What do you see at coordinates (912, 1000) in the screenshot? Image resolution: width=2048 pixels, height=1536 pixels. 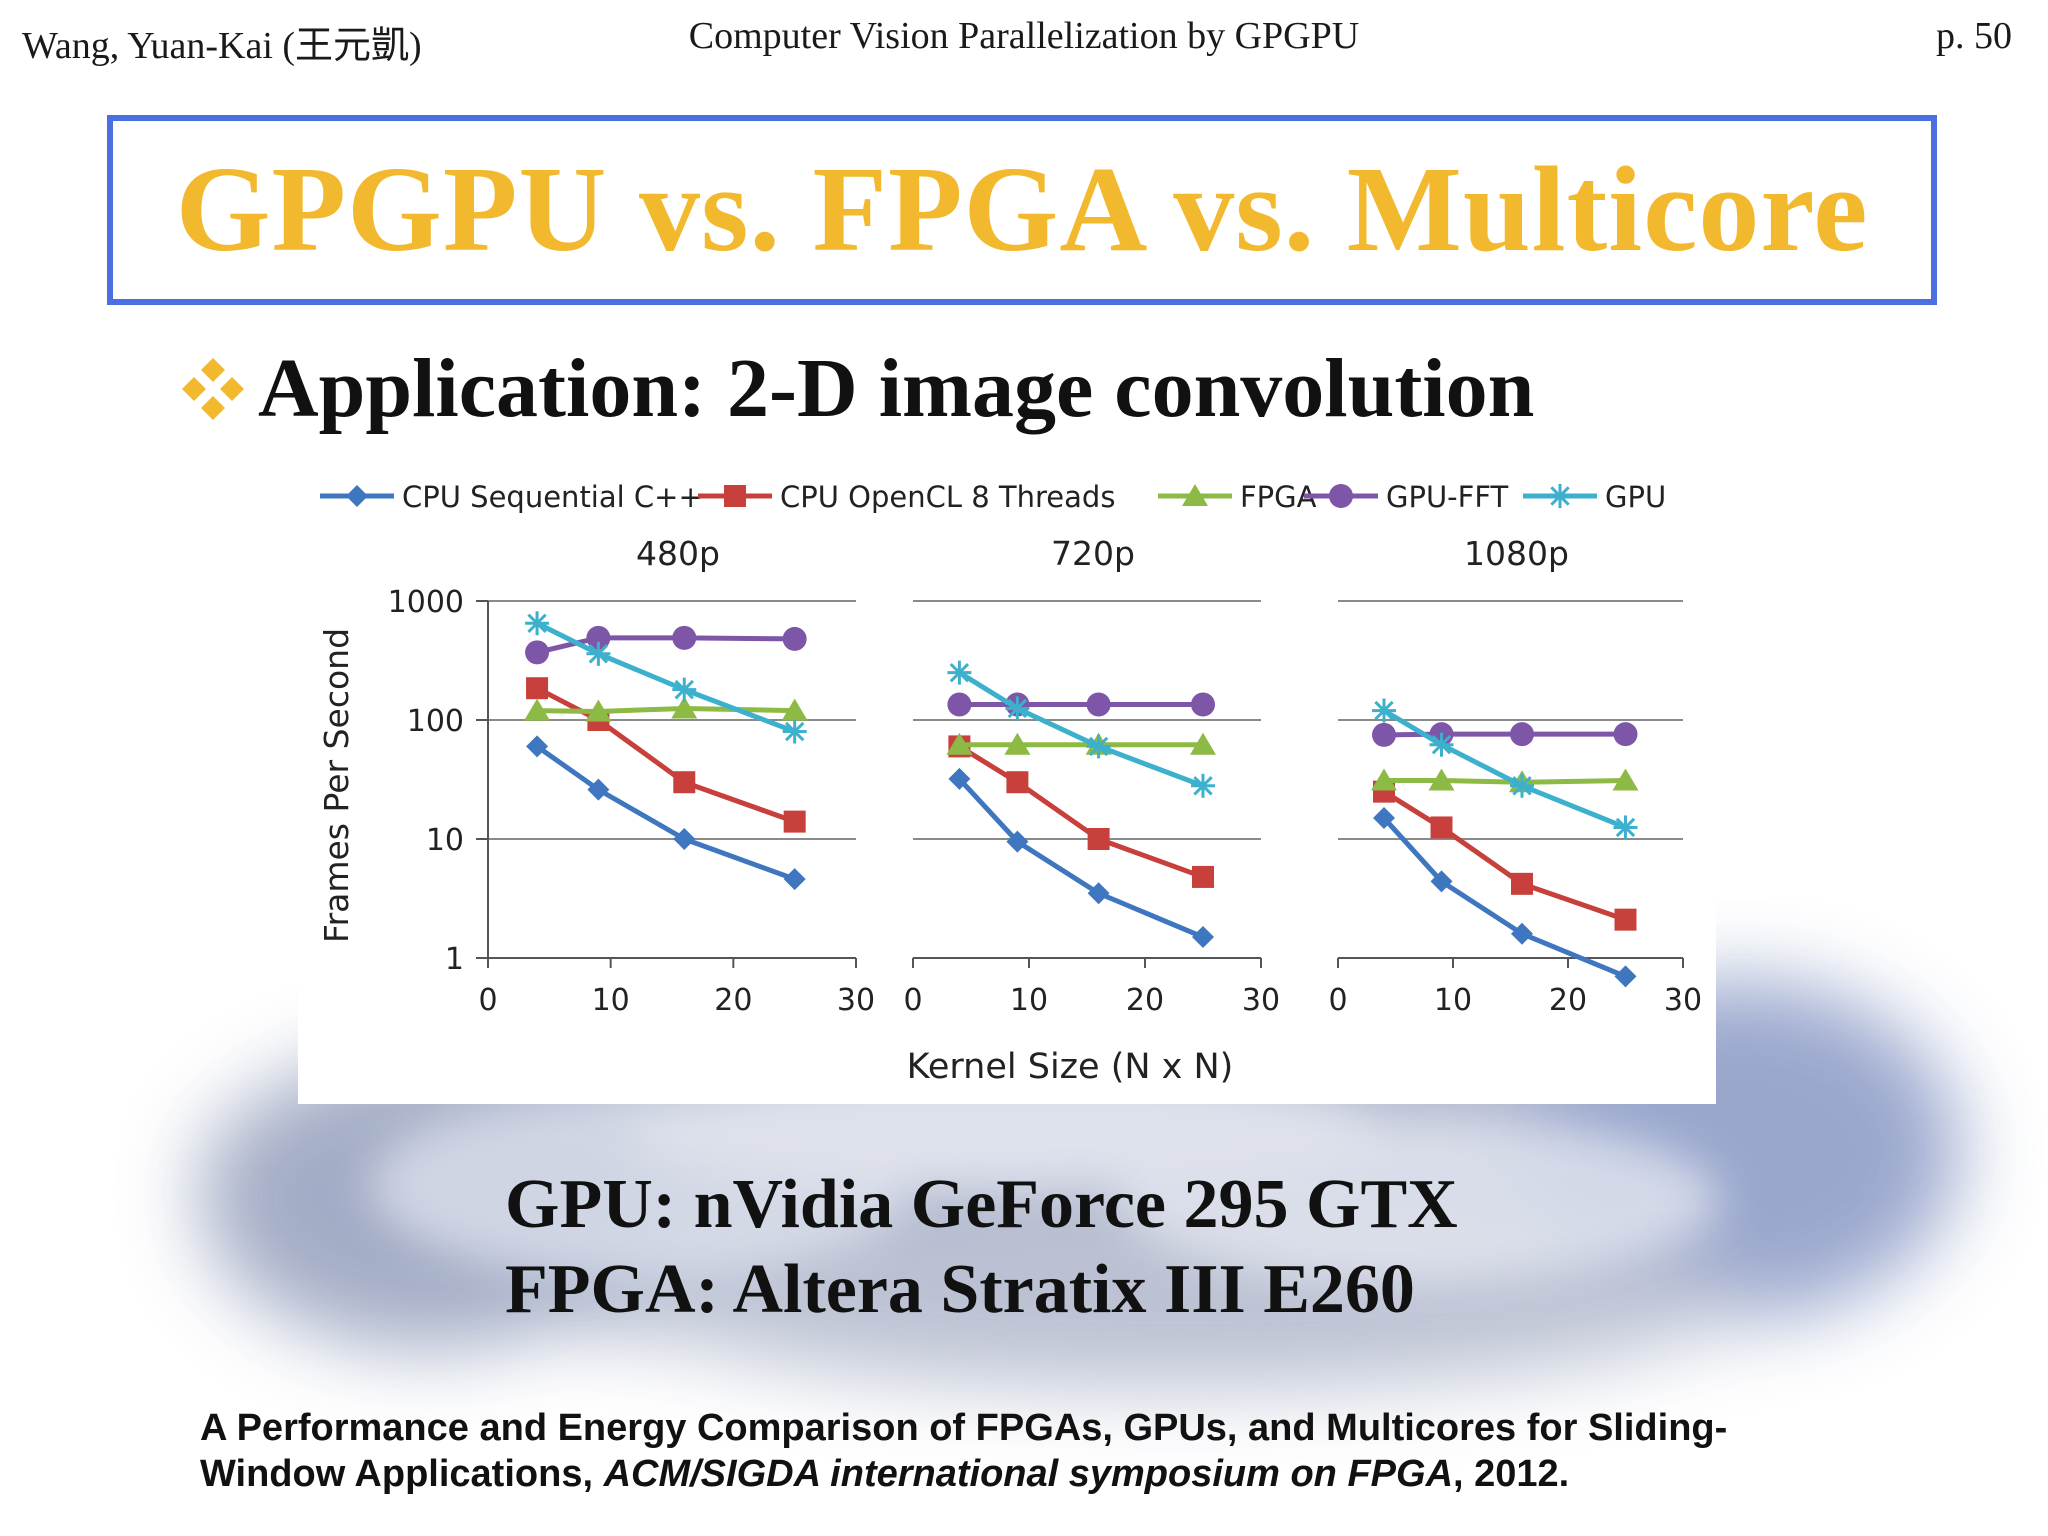 I see `x-tick-label-1-0: 0` at bounding box center [912, 1000].